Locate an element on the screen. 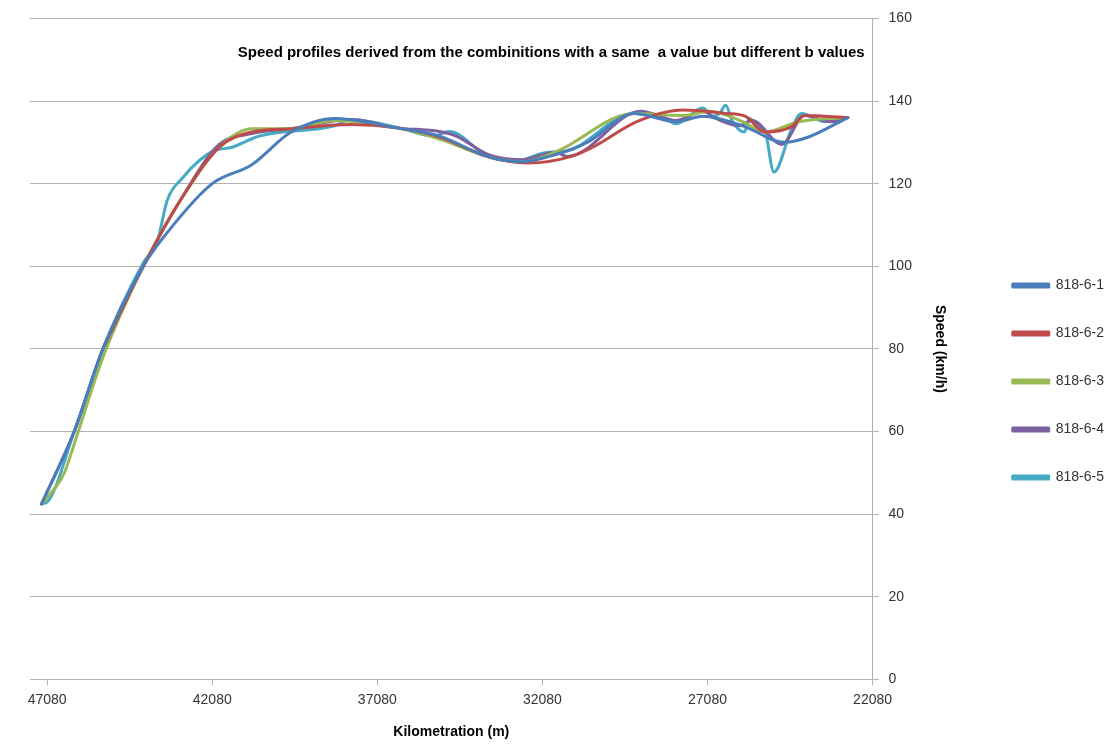 Image resolution: width=1118 pixels, height=755 pixels. y-tick-label: 60 is located at coordinates (896, 430).